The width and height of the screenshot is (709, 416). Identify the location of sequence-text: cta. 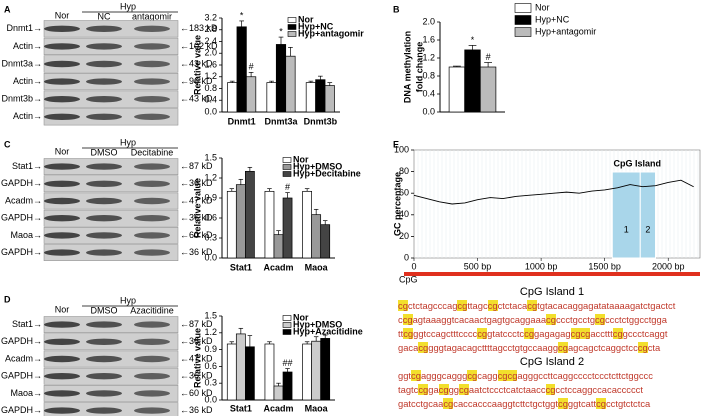
(654, 347).